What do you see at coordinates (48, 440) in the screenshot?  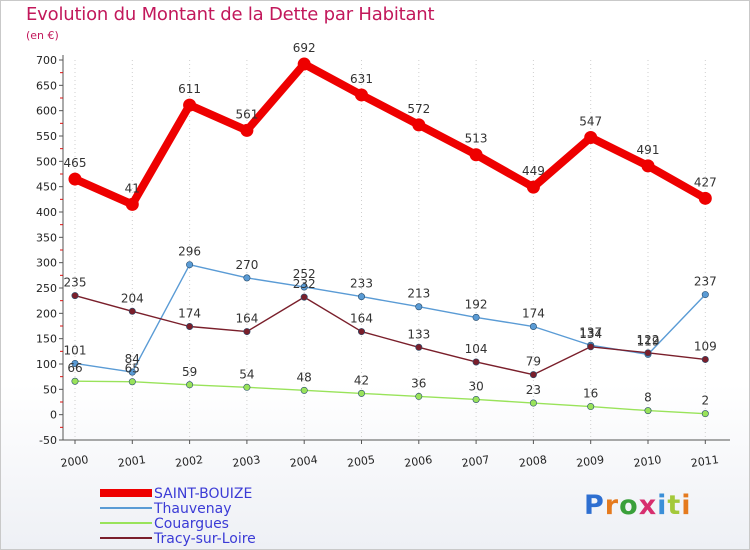 I see `y-tick-label: -50` at bounding box center [48, 440].